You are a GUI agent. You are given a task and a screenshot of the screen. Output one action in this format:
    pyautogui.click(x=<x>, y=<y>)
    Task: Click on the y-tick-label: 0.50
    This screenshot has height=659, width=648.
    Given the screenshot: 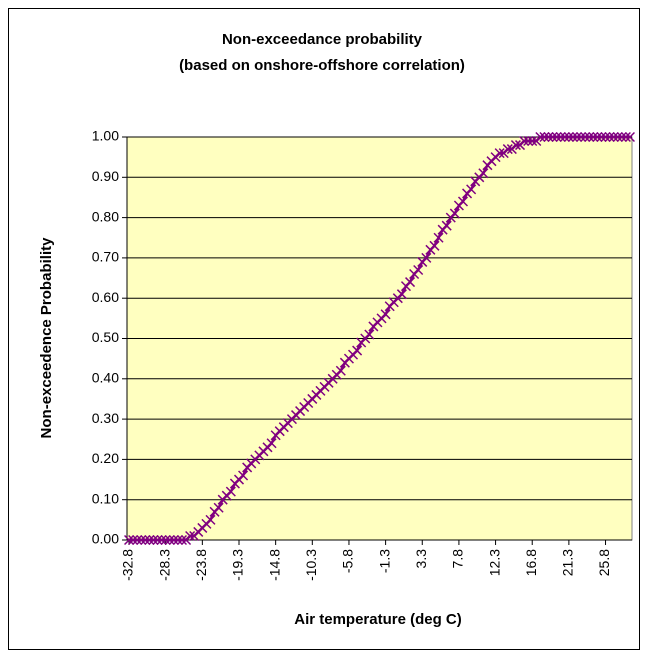 What is the action you would take?
    pyautogui.click(x=105, y=337)
    